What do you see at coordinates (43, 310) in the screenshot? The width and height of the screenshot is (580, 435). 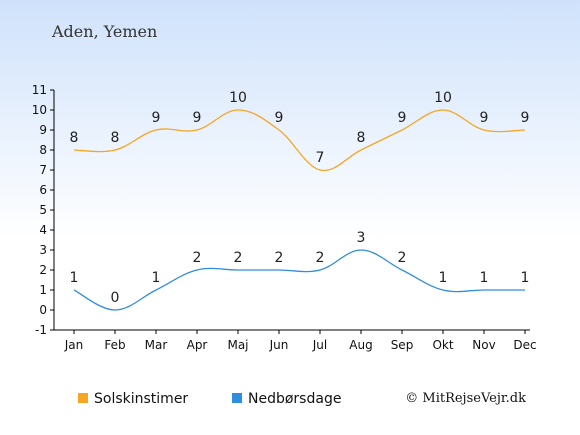 I see `y-tick-label: 0` at bounding box center [43, 310].